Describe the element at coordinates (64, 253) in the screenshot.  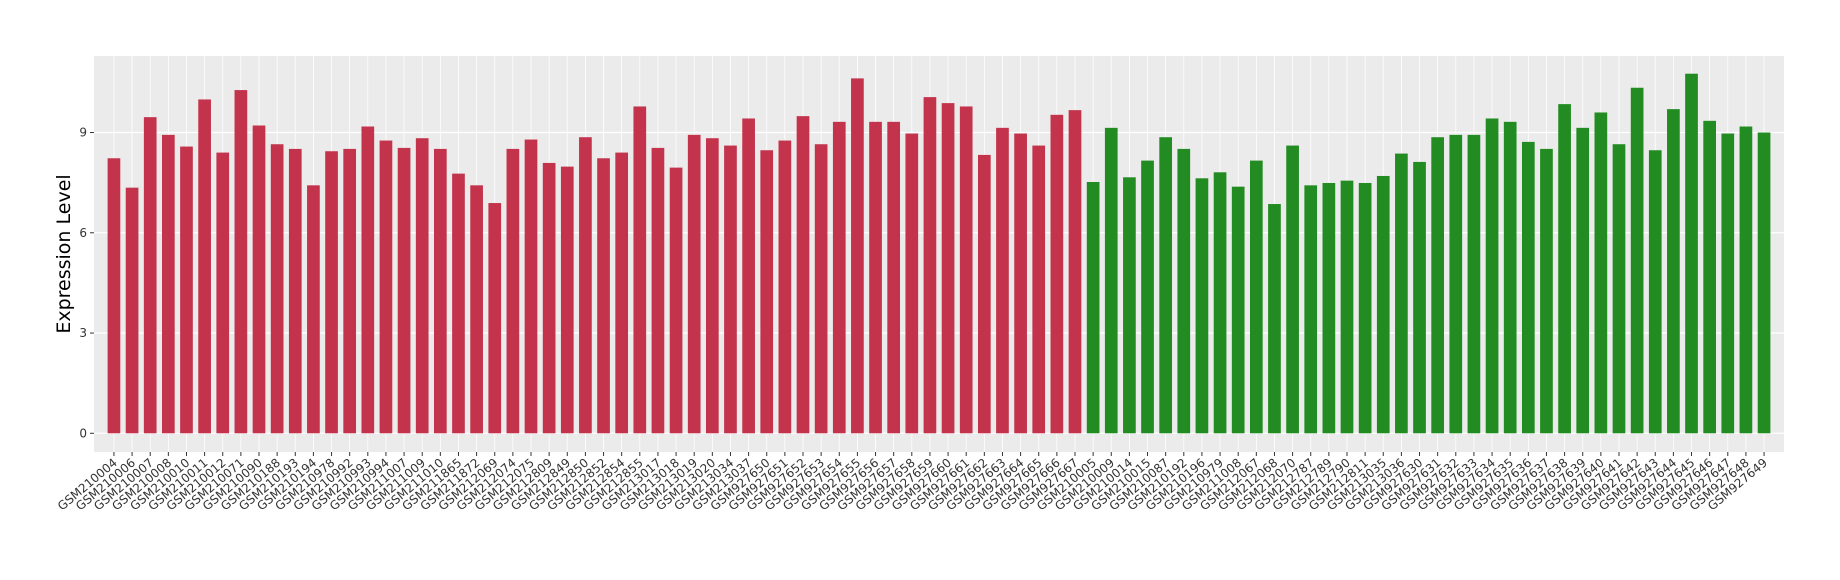
I see `y-axis-label: Expression Level` at that location.